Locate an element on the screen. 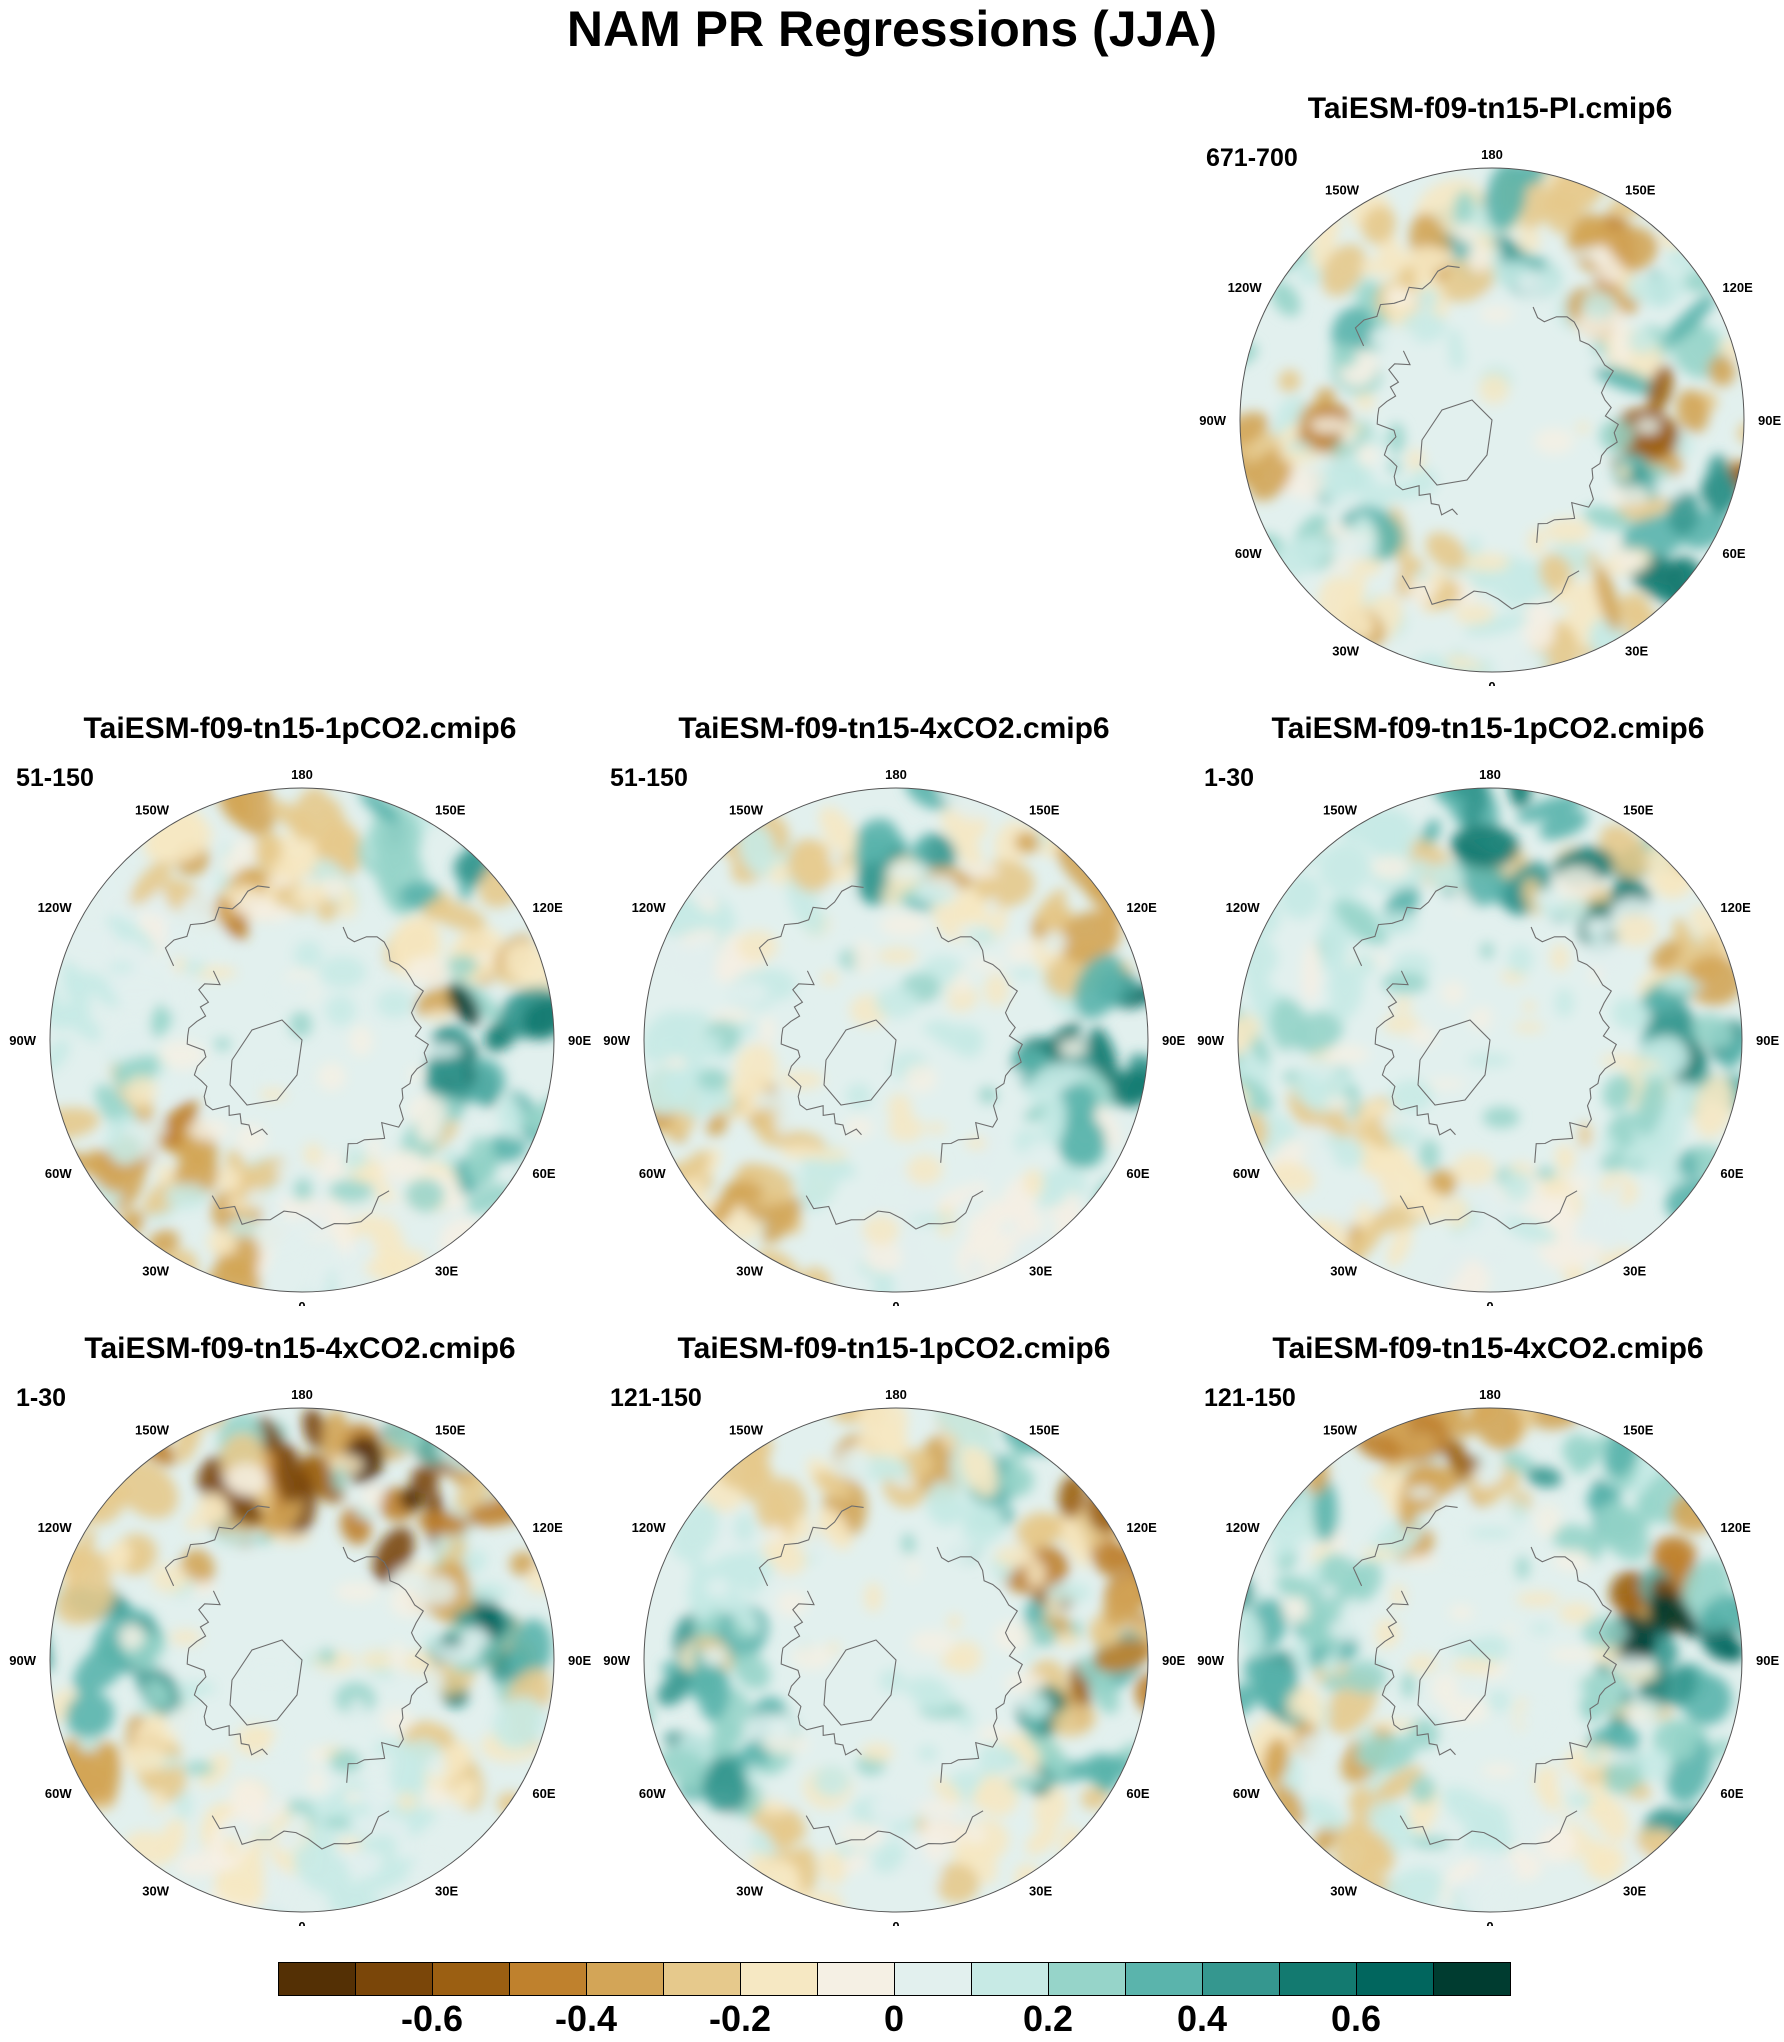 The height and width of the screenshot is (2042, 1784). panel-title: TaiESM-f09-tn15-1pCO2.cmip6 is located at coordinates (300, 728).